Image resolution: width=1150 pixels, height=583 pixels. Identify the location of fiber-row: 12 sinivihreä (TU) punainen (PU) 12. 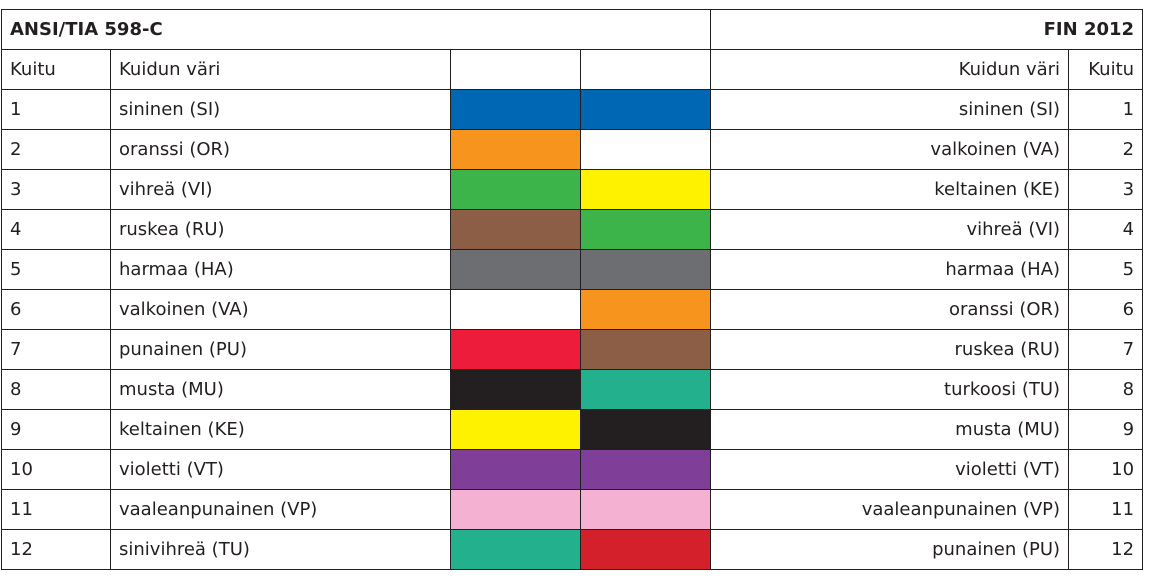
(572, 549).